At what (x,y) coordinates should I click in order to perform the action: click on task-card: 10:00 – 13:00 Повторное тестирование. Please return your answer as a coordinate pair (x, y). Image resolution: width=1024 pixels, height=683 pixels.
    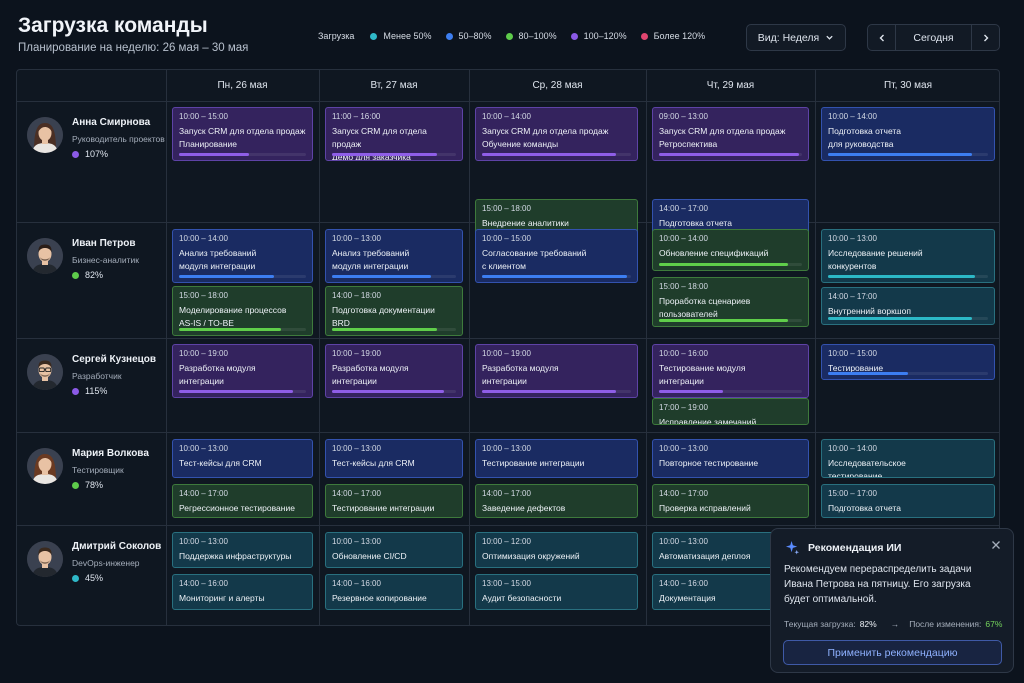
    Looking at the image, I should click on (730, 458).